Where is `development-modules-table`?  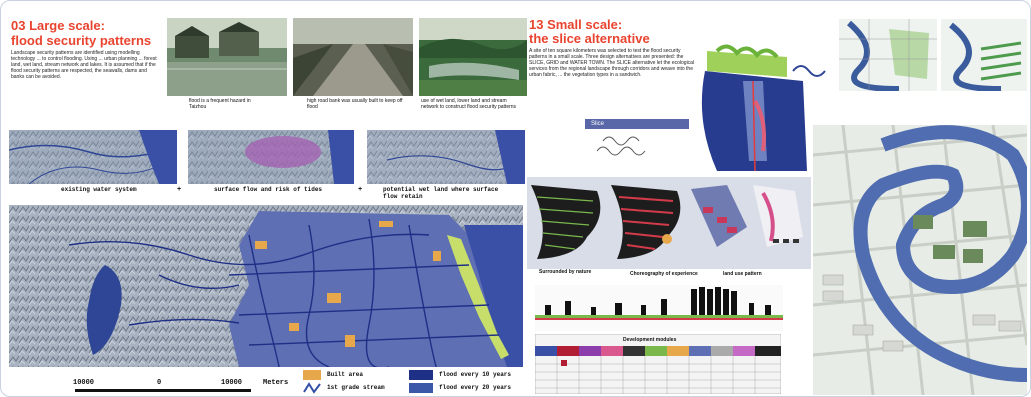 development-modules-table is located at coordinates (658, 364).